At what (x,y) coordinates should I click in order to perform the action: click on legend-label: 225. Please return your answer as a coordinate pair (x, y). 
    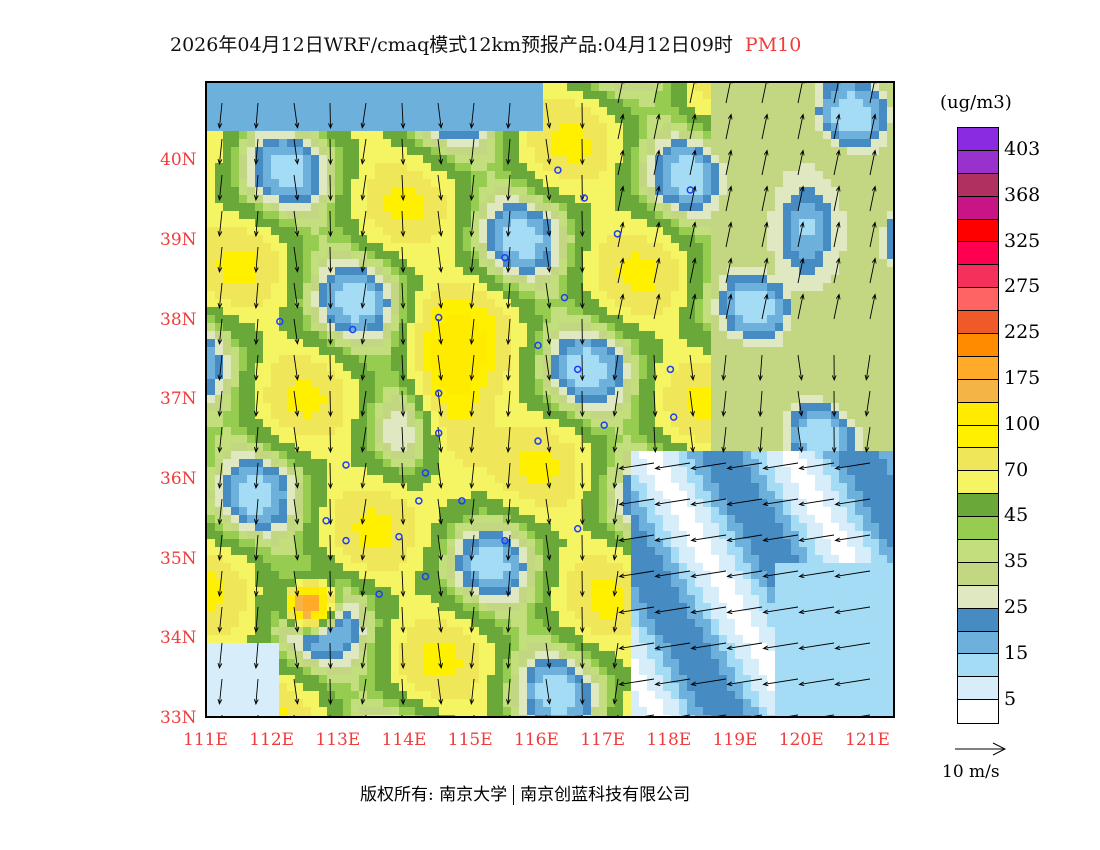
    Looking at the image, I should click on (1022, 332).